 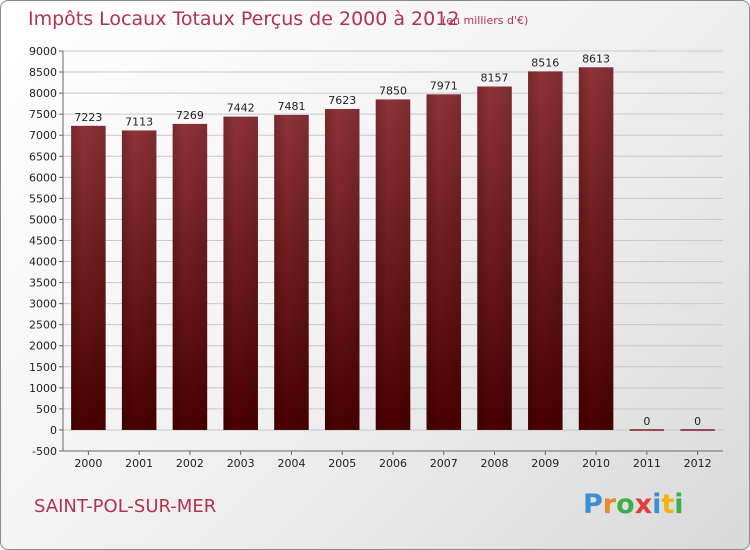 I want to click on bar-shade-2010, so click(x=596, y=248).